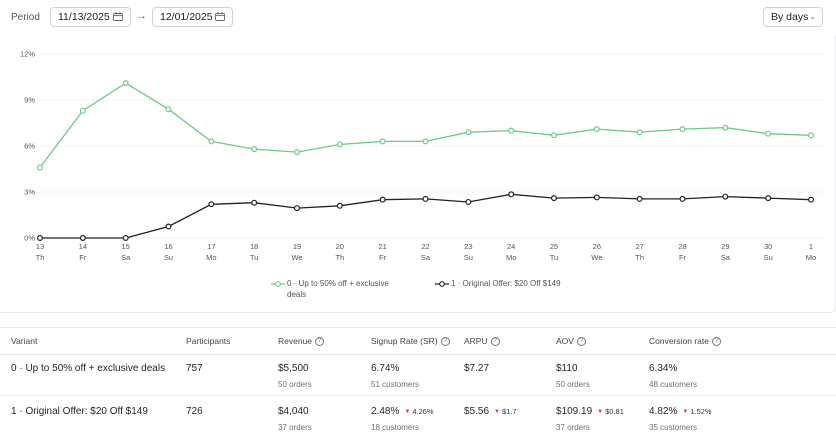 This screenshot has width=836, height=438. I want to click on x-tick-weekday: Mo, so click(511, 257).